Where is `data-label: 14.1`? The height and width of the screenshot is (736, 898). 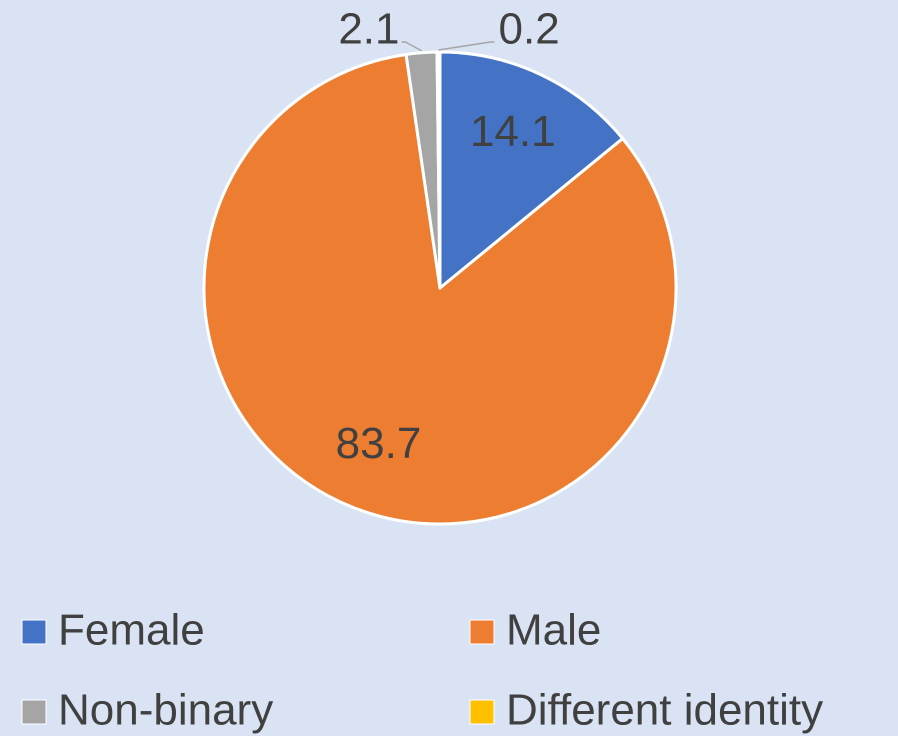
data-label: 14.1 is located at coordinates (513, 131).